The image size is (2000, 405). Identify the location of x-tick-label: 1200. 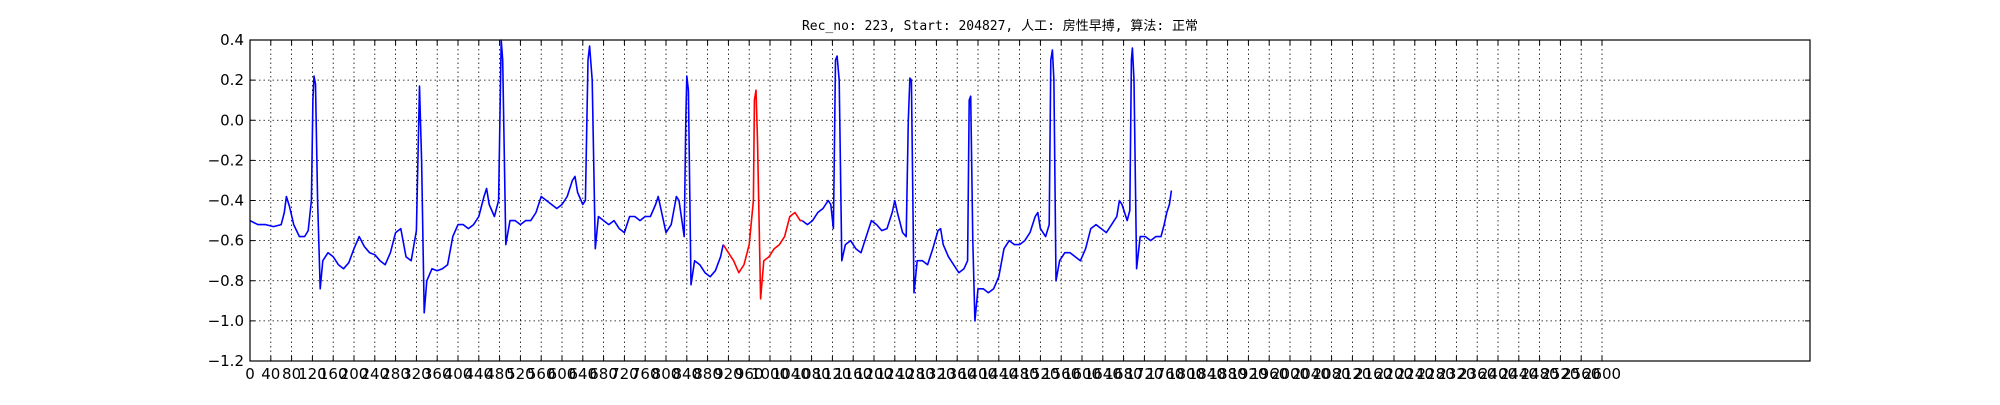
(874, 374).